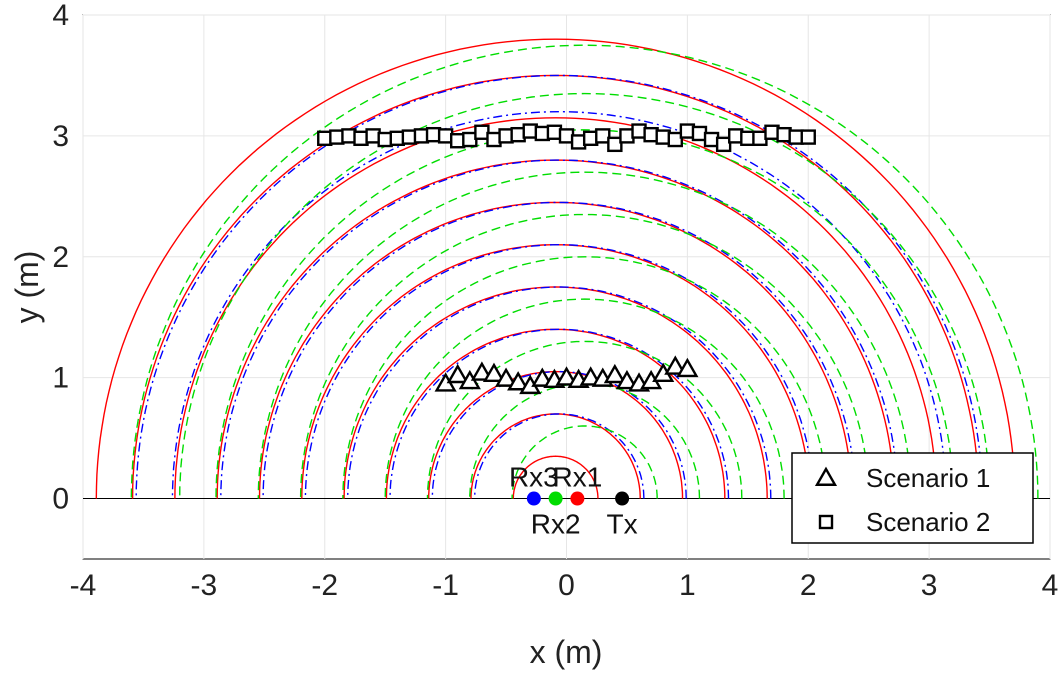 Image resolution: width=1063 pixels, height=675 pixels. What do you see at coordinates (324, 585) in the screenshot?
I see `x-tick-label: -2` at bounding box center [324, 585].